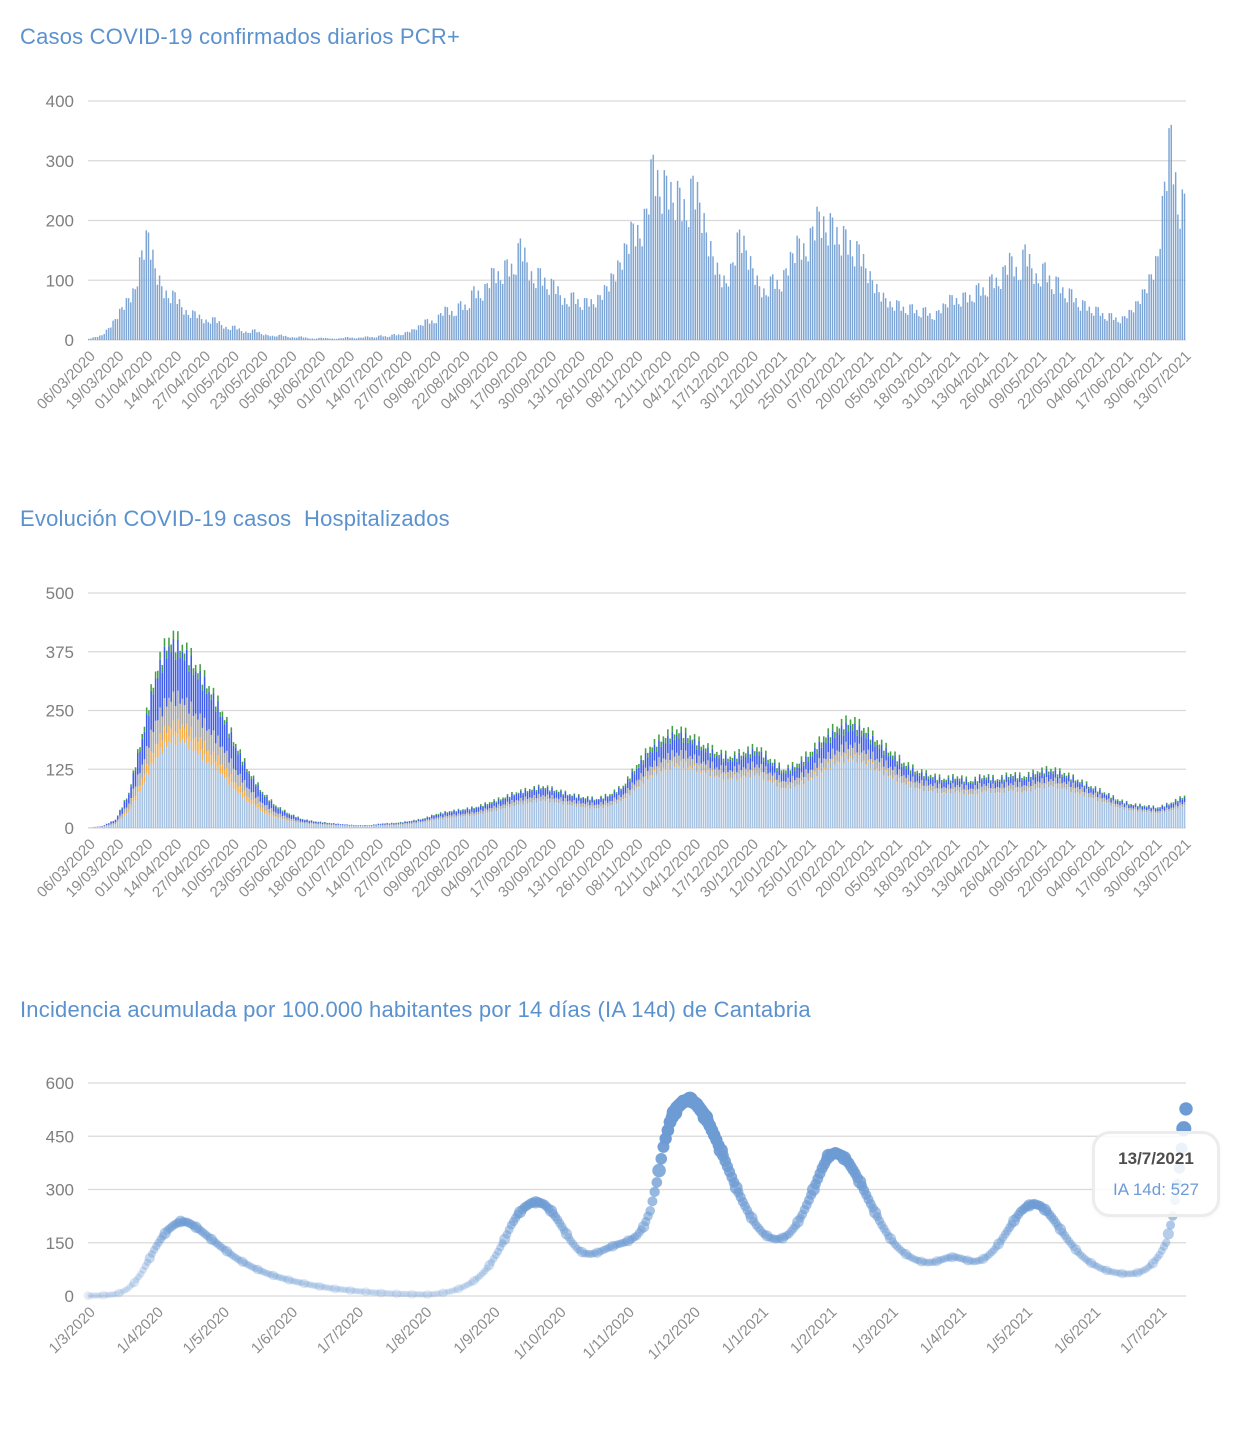 This screenshot has height=1440, width=1240. Describe the element at coordinates (274, 1330) in the screenshot. I see `svg-text: 1/6/2020` at that location.